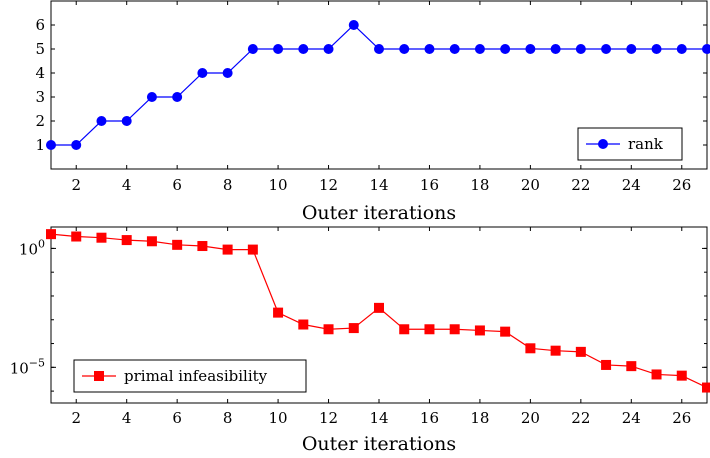 The width and height of the screenshot is (710, 458). I want to click on infeasibility-legend: primal infeasibility, so click(190, 376).